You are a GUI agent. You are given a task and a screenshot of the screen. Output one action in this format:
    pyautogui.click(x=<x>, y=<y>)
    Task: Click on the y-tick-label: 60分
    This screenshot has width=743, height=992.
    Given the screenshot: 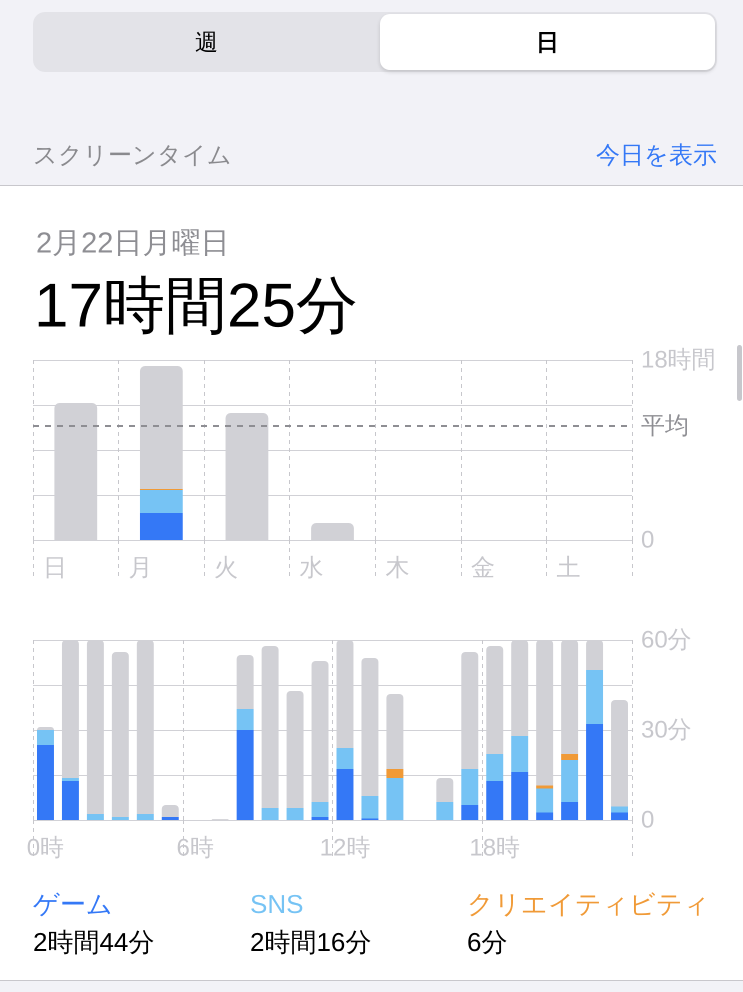 What is the action you would take?
    pyautogui.click(x=666, y=640)
    